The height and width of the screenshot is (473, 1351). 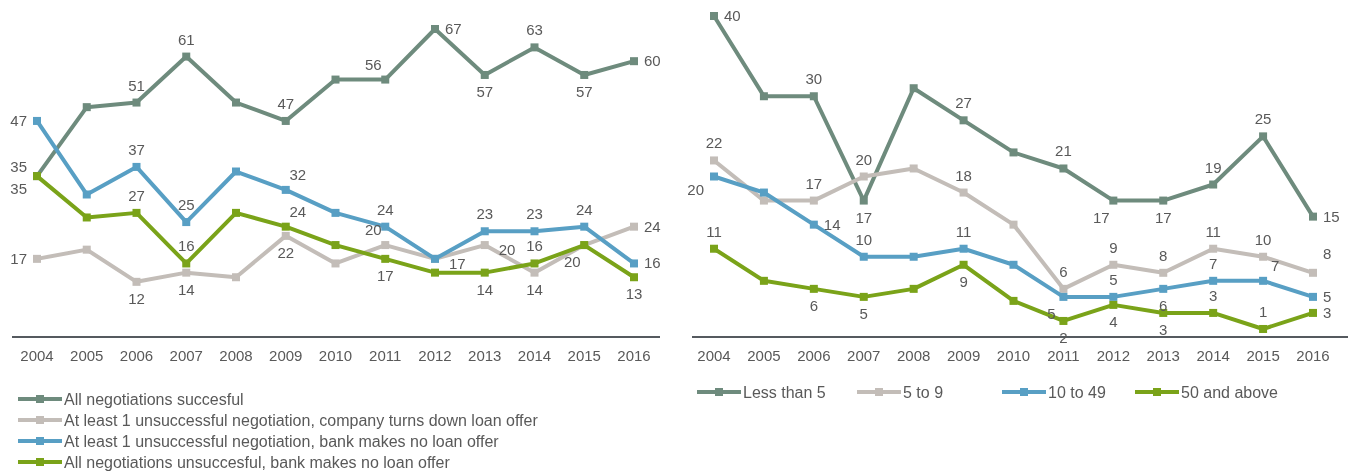 What do you see at coordinates (923, 392) in the screenshot?
I see `legend-label: 5 to 9` at bounding box center [923, 392].